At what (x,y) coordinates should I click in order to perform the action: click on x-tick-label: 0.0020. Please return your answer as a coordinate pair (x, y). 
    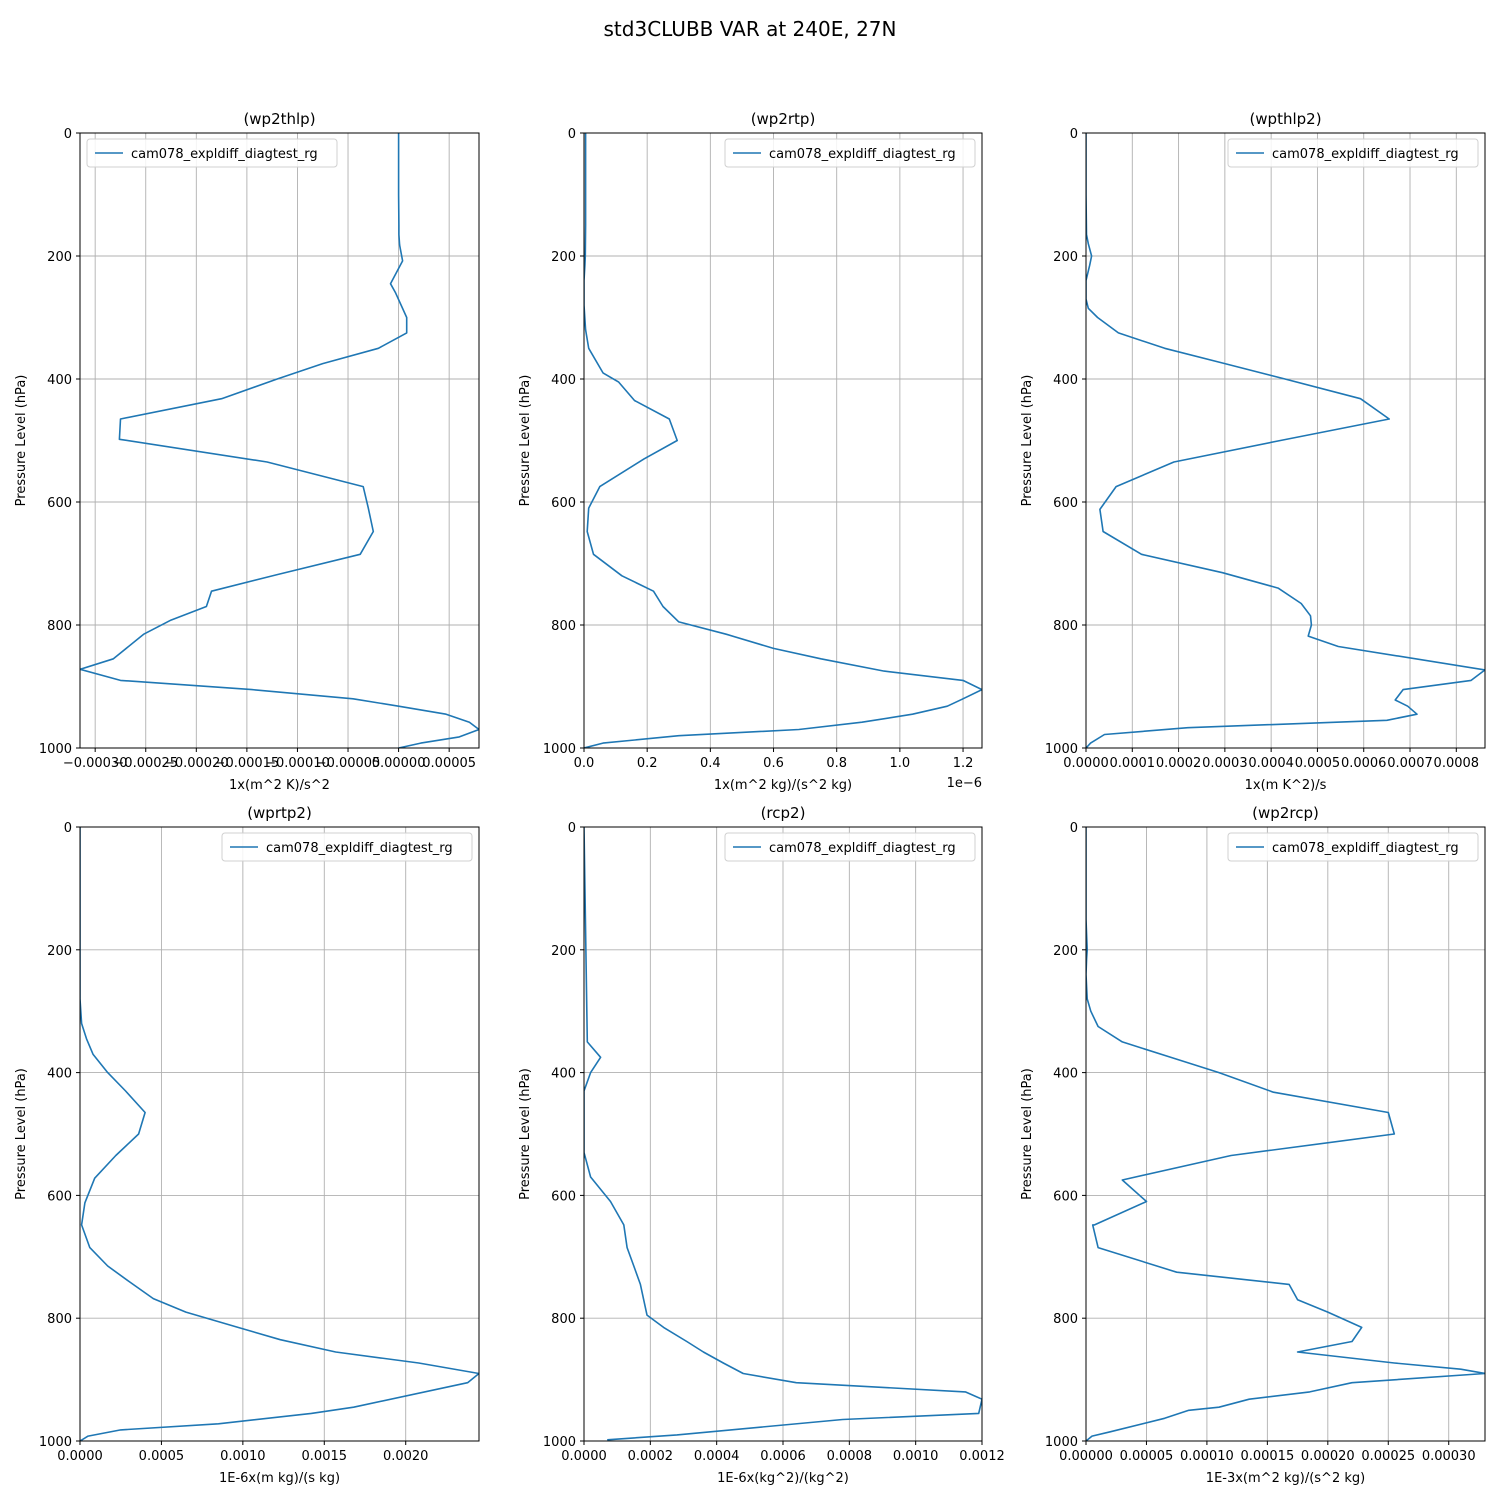
    Looking at the image, I should click on (406, 1456).